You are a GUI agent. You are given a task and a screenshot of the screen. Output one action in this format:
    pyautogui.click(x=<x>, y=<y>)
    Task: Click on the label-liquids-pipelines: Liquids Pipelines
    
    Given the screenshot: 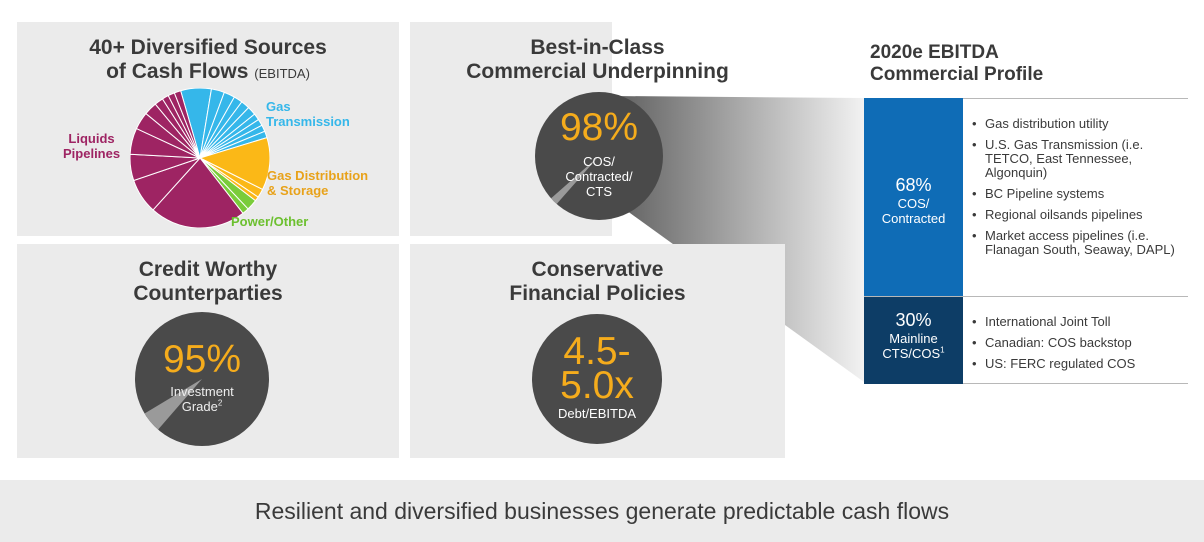 What is the action you would take?
    pyautogui.click(x=92, y=146)
    